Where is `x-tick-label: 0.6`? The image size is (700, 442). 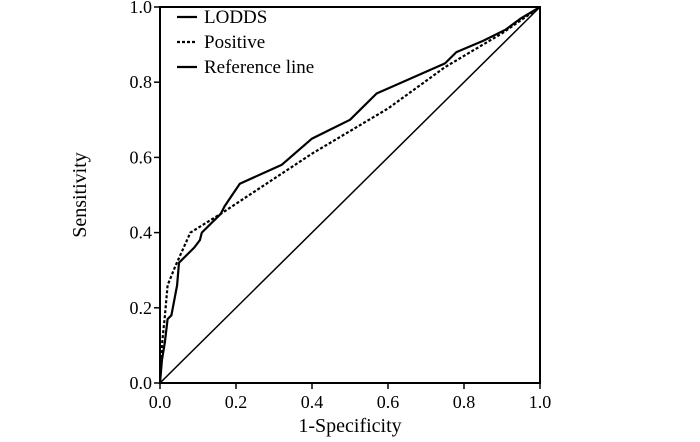 x-tick-label: 0.6 is located at coordinates (388, 402).